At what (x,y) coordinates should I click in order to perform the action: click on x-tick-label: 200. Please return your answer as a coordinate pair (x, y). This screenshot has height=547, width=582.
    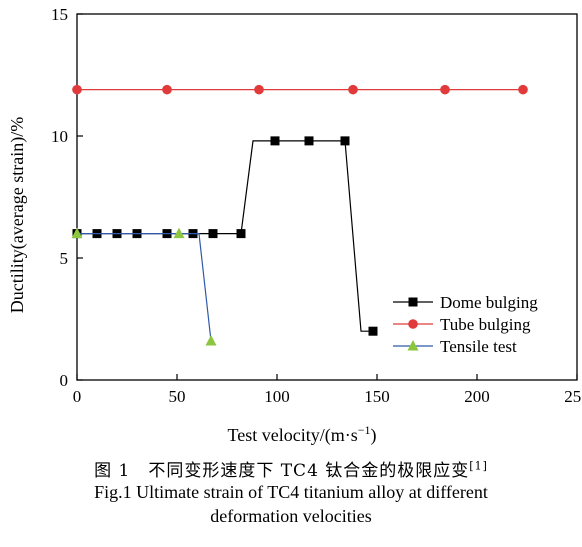
    Looking at the image, I should click on (477, 396).